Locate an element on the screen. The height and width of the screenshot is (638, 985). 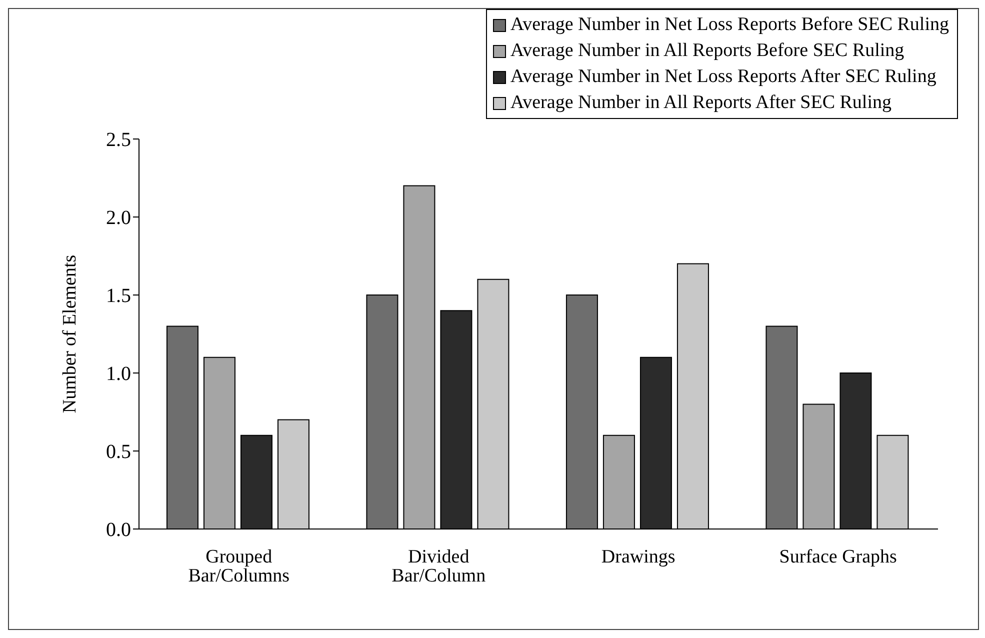
legend-label: Average Number in Net Loss Reports After SEC Ruling is located at coordinates (723, 77).